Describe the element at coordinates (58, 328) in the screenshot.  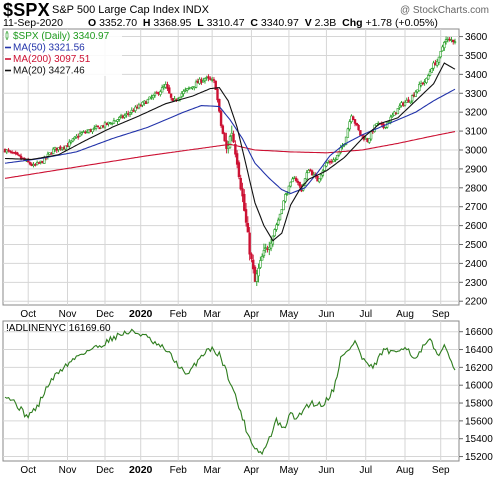
I see `breadth-legend-label: !ADLINENYC 16169.60` at that location.